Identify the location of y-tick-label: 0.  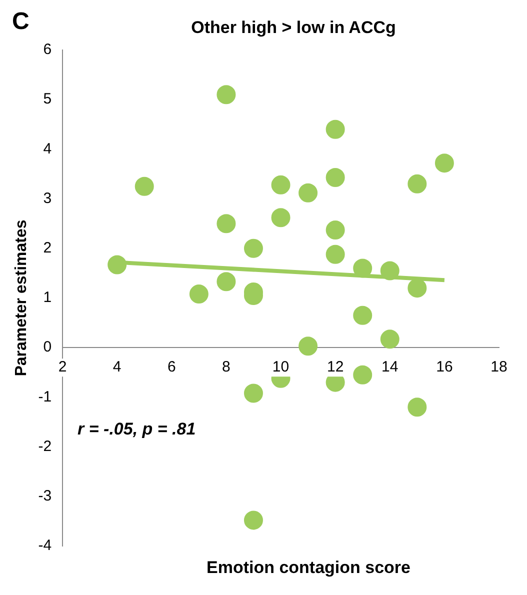
(47, 347).